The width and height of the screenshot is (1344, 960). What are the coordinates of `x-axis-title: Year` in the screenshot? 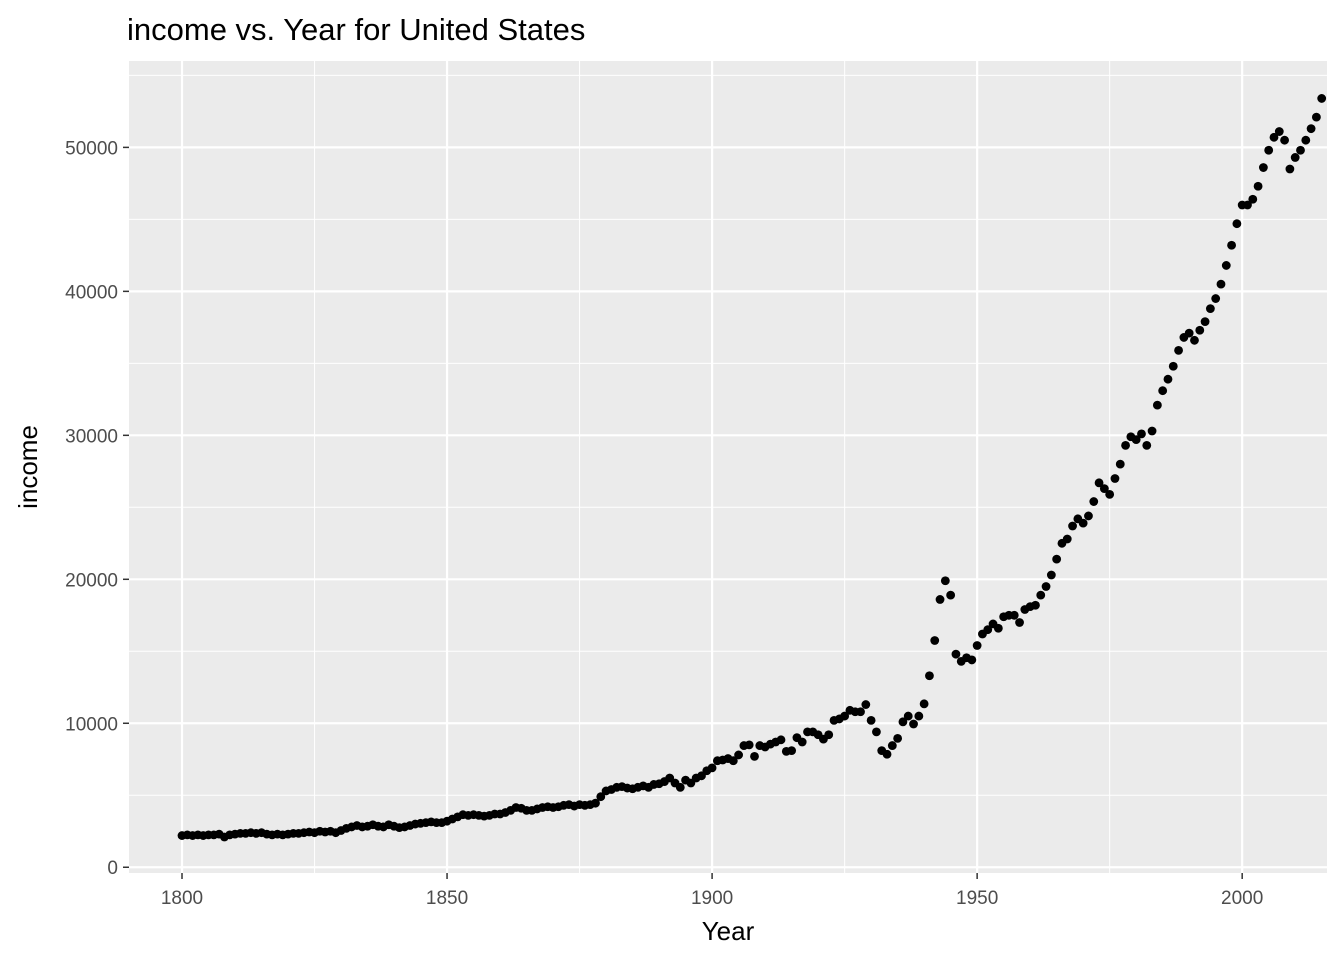 It's located at (728, 931).